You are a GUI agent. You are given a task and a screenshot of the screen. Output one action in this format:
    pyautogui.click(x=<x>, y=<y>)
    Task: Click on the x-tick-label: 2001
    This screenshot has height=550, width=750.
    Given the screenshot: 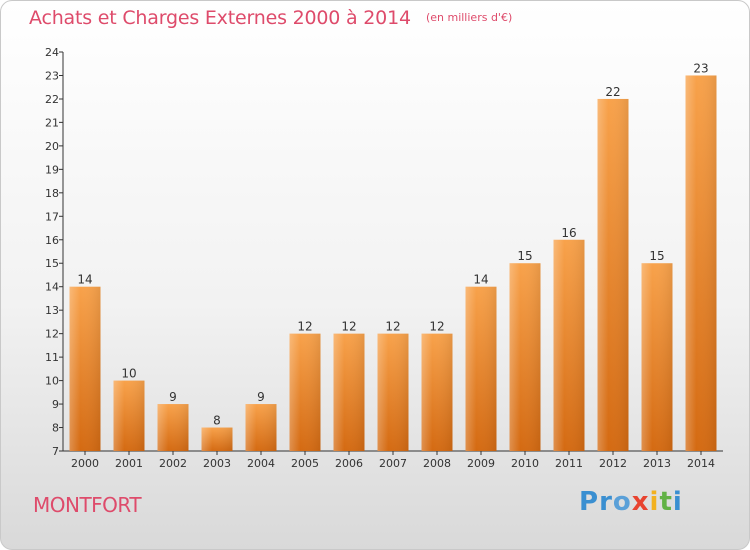 What is the action you would take?
    pyautogui.click(x=129, y=463)
    